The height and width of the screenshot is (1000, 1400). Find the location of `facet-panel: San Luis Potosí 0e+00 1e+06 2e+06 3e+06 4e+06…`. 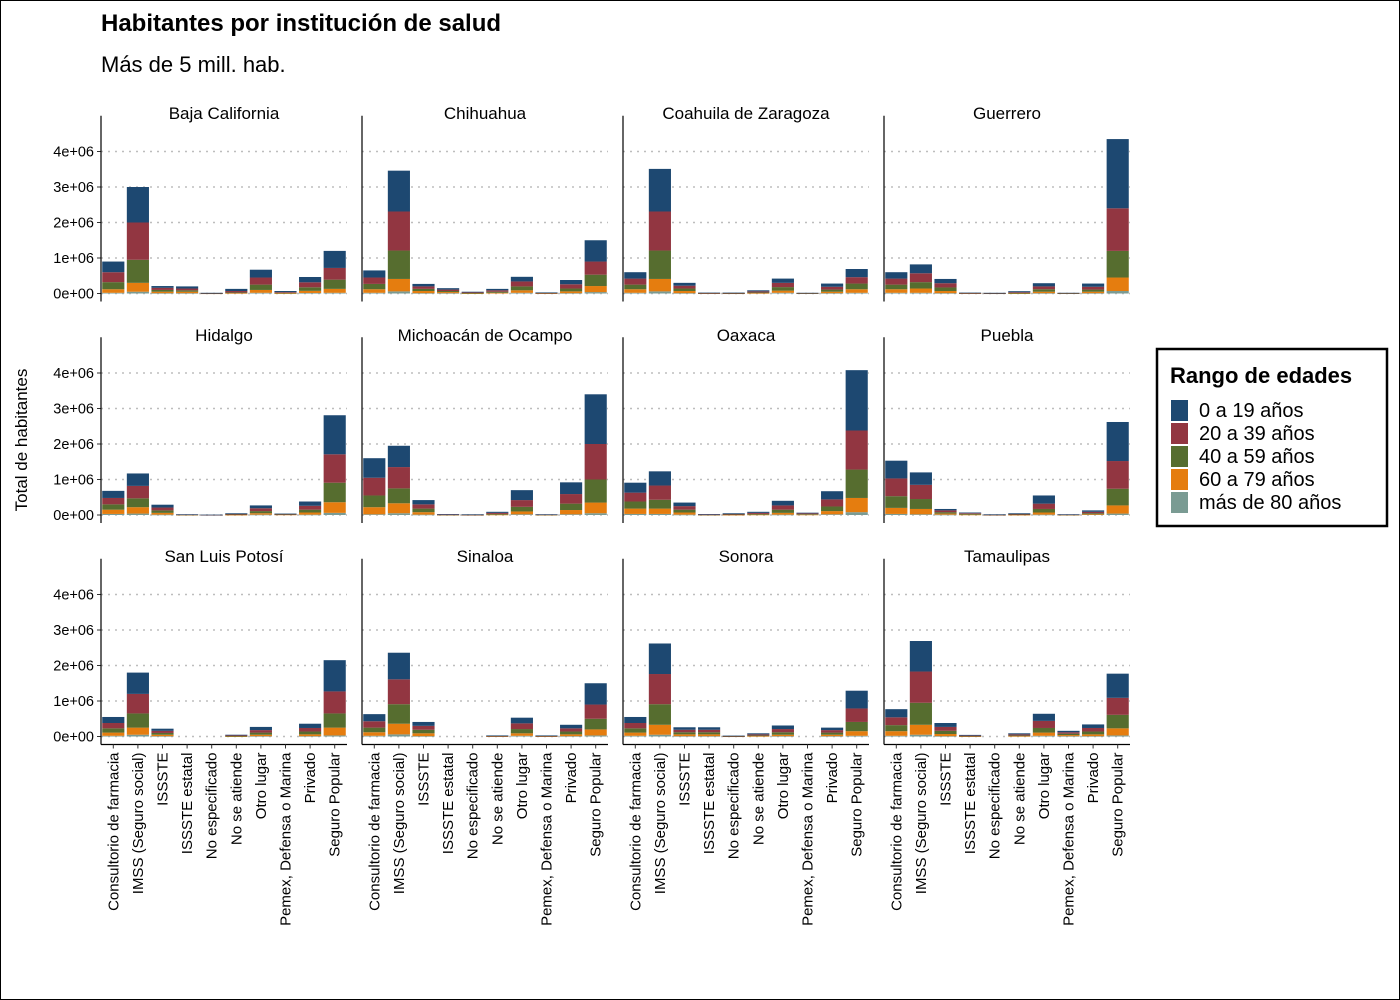

facet-panel: San Luis Potosí 0e+00 1e+06 2e+06 3e+06 4e+06… is located at coordinates (200, 736).